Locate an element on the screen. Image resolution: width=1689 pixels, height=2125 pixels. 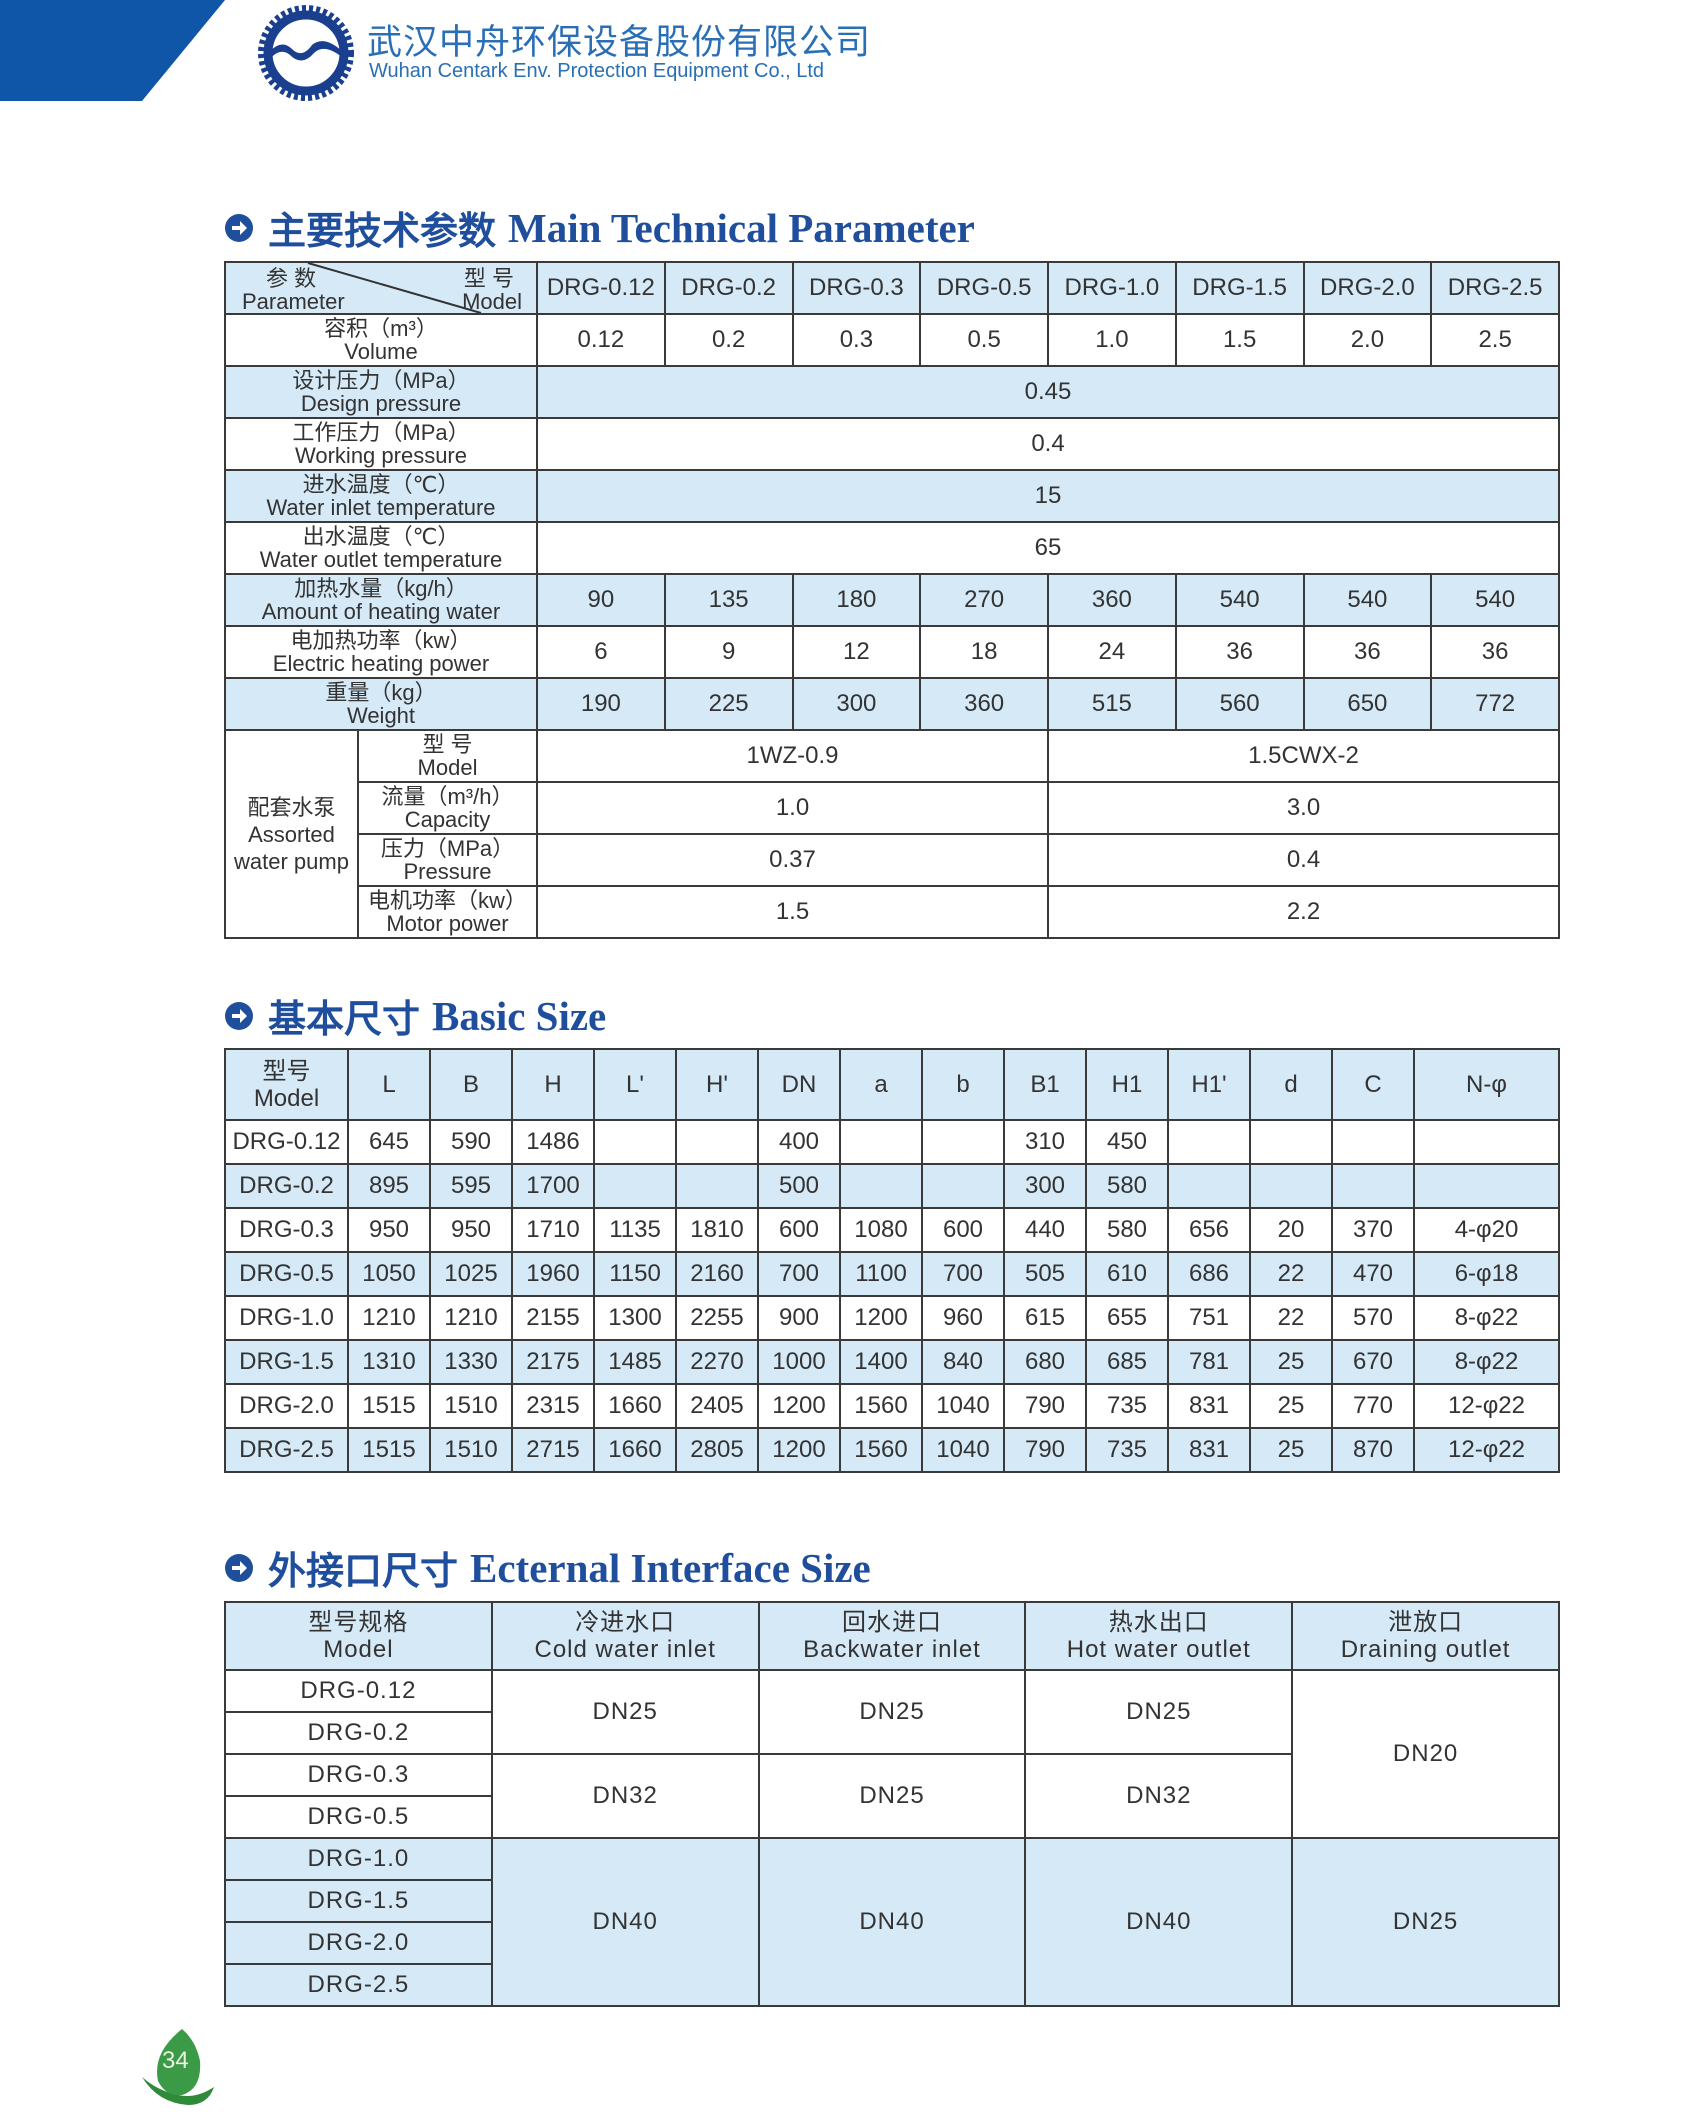
pump-label-en-1: Assorted is located at coordinates (291, 834).